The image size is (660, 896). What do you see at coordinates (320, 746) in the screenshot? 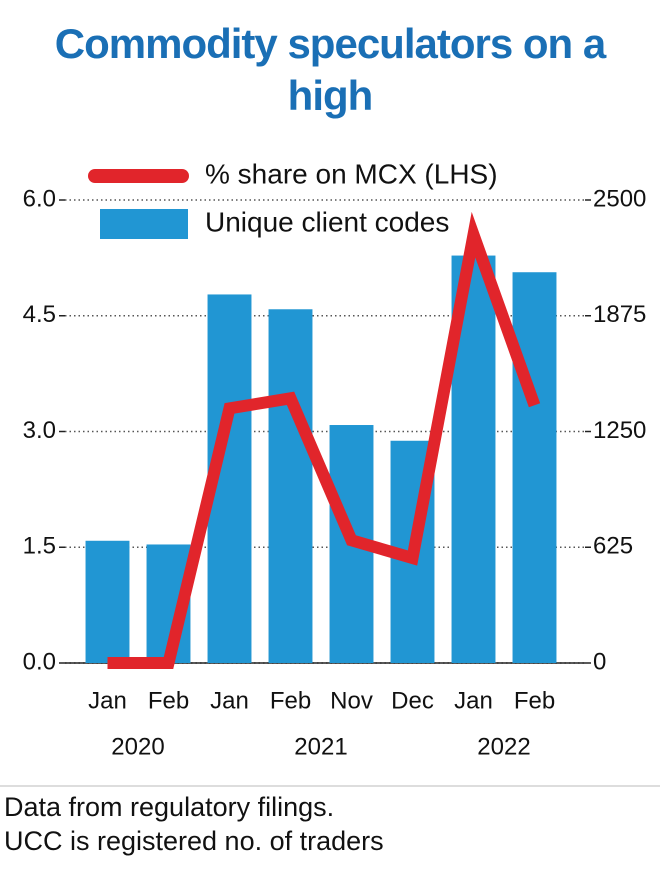
I see `x-group-label: 2021` at bounding box center [320, 746].